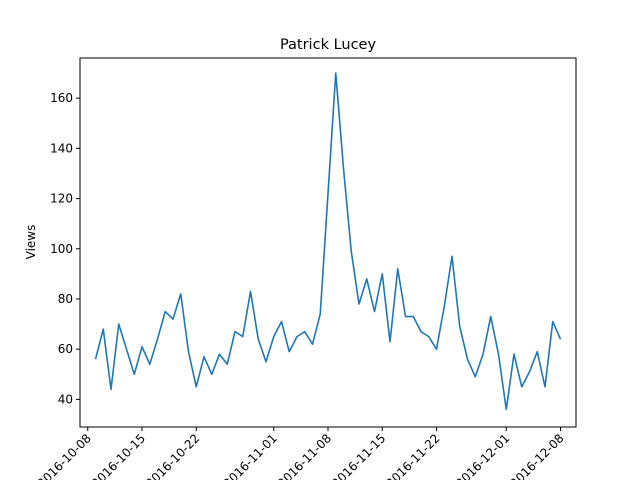 This screenshot has width=640, height=480. What do you see at coordinates (61, 98) in the screenshot?
I see `y-tick-label: 160` at bounding box center [61, 98].